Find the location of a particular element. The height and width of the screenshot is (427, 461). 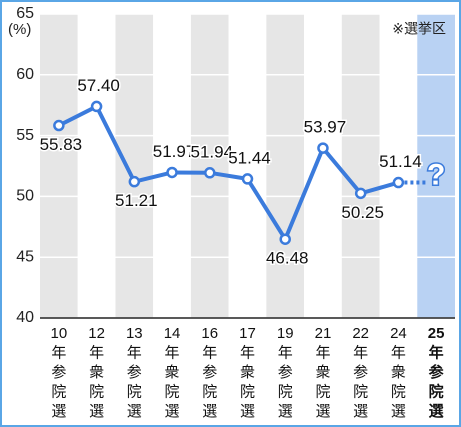

data-label: 51.21 is located at coordinates (136, 200).